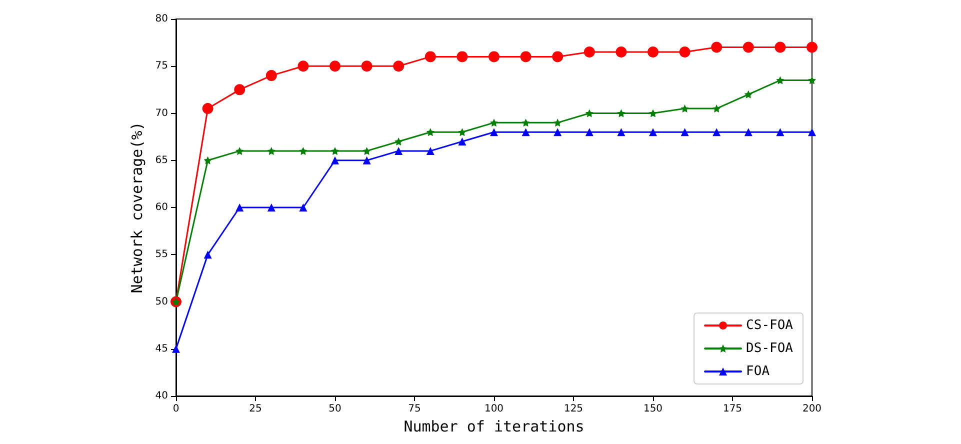 Image resolution: width=961 pixels, height=444 pixels. I want to click on y-axis-title: Network coverage(%), so click(137, 208).